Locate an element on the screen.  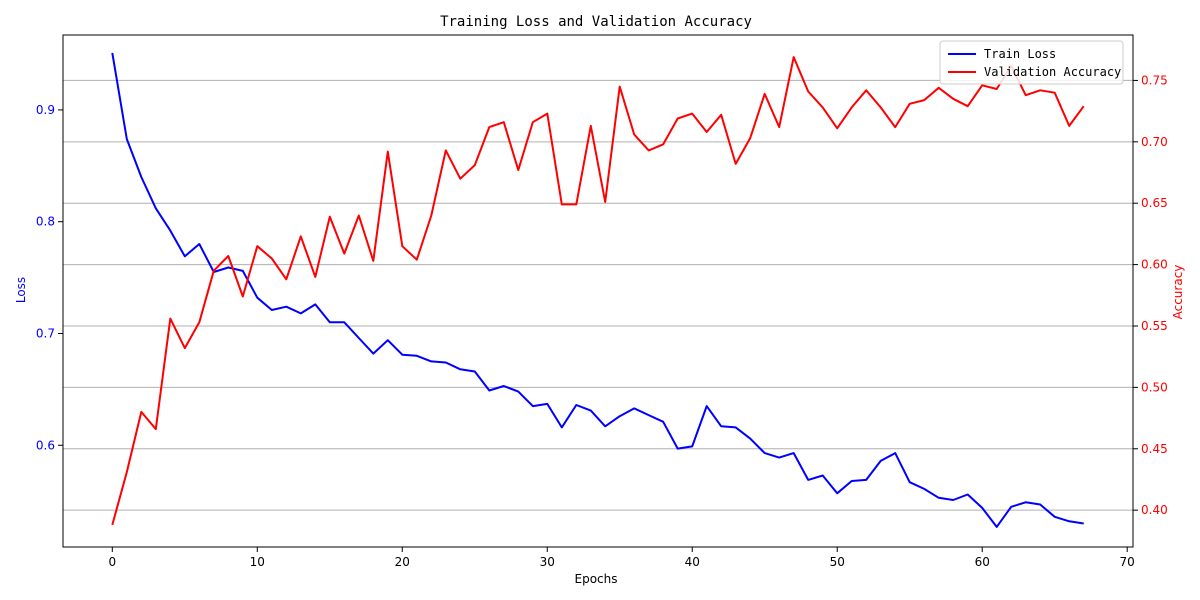
y-right-tick-label: 0.75 is located at coordinates (1154, 80).